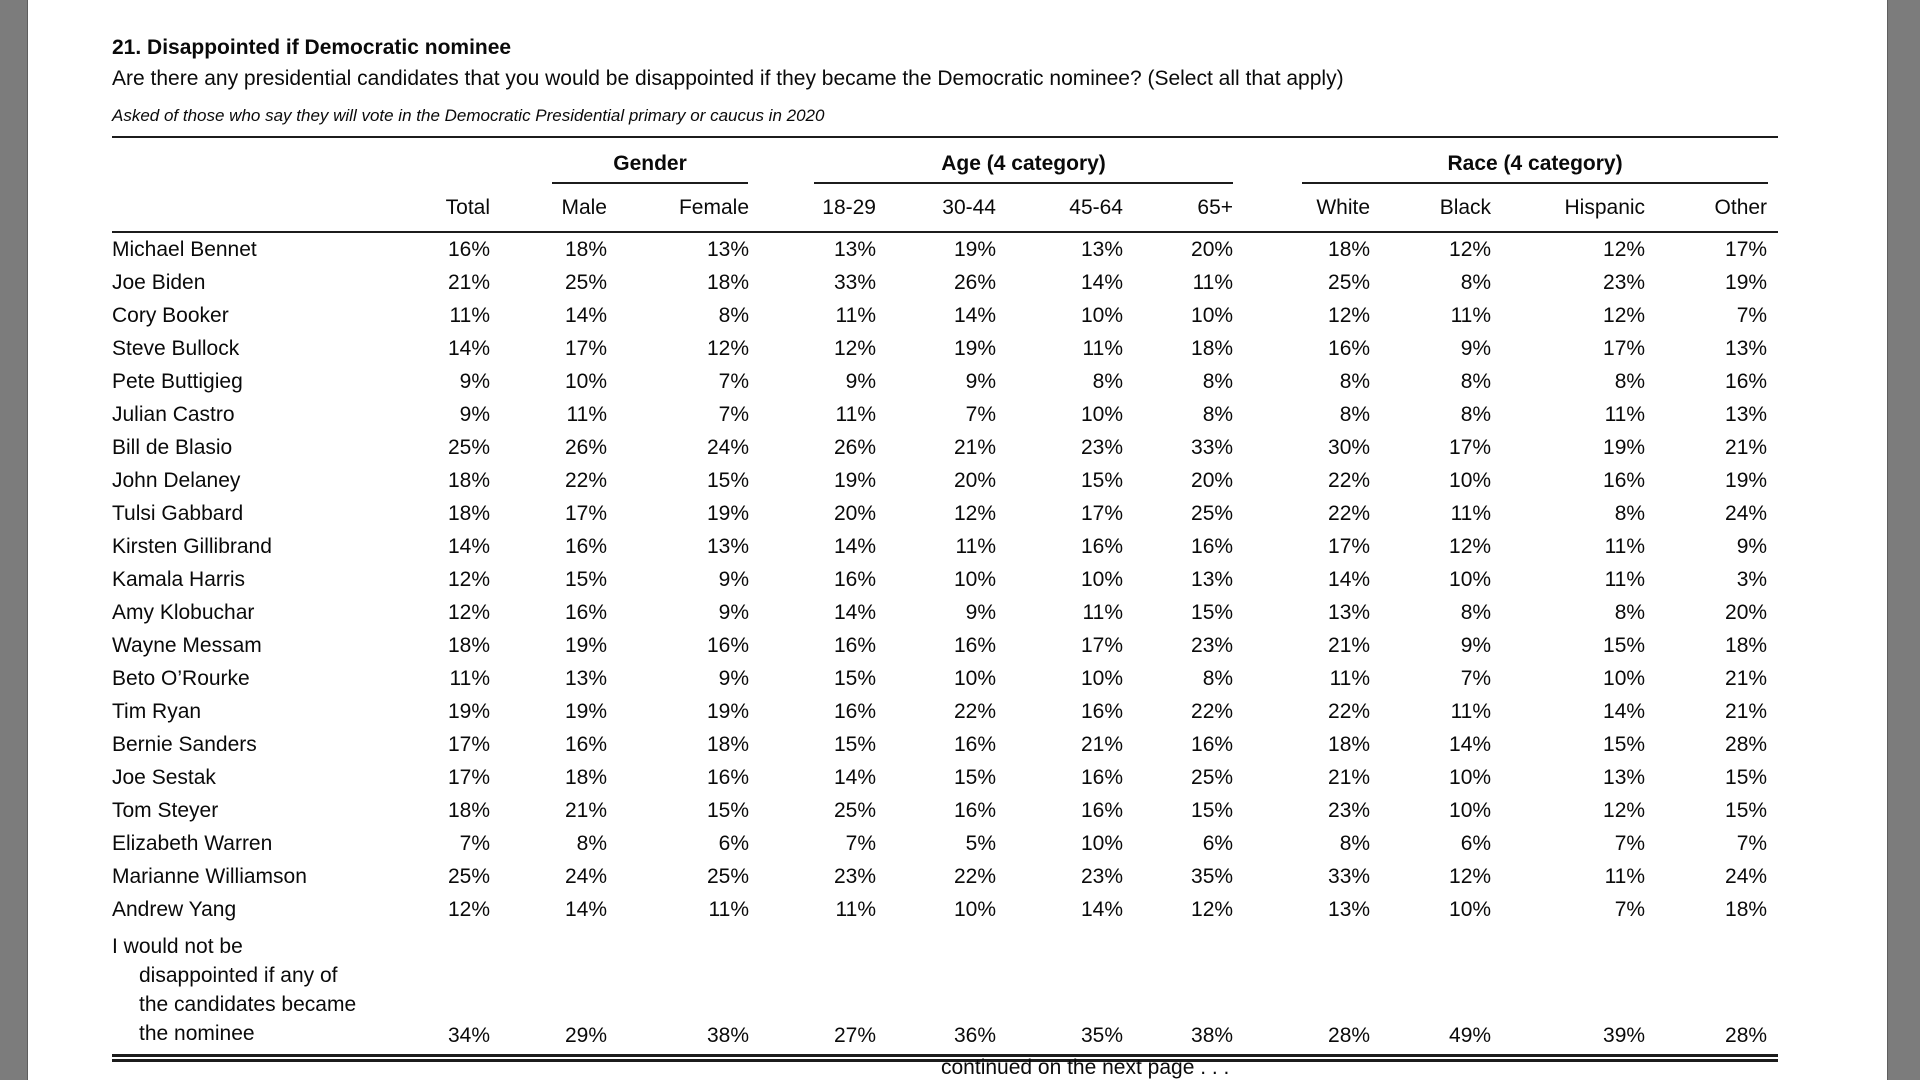 This screenshot has width=1920, height=1080. Describe the element at coordinates (174, 909) in the screenshot. I see `row-label-line: Andrew Yang` at that location.